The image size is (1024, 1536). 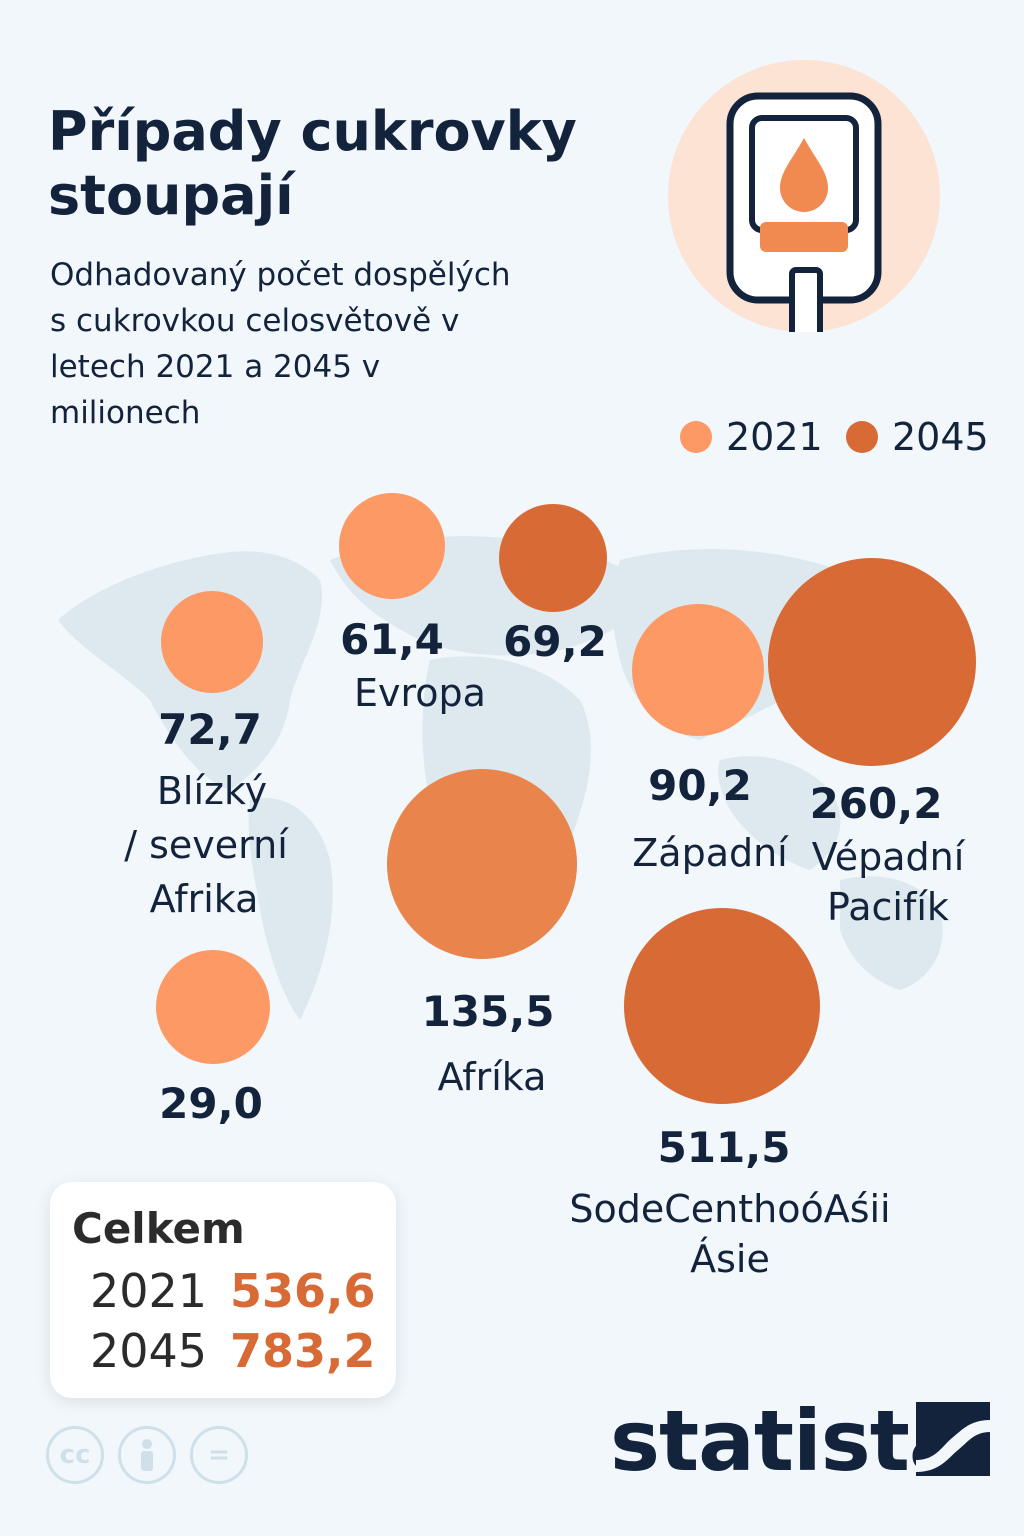 What do you see at coordinates (210, 729) in the screenshot?
I see `value-label-0: 72,7` at bounding box center [210, 729].